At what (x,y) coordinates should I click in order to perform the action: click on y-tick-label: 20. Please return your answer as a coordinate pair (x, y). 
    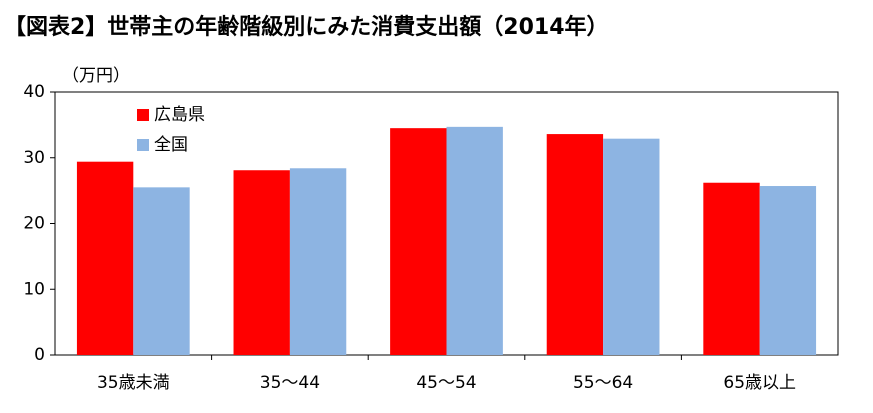
    Looking at the image, I should click on (34, 224).